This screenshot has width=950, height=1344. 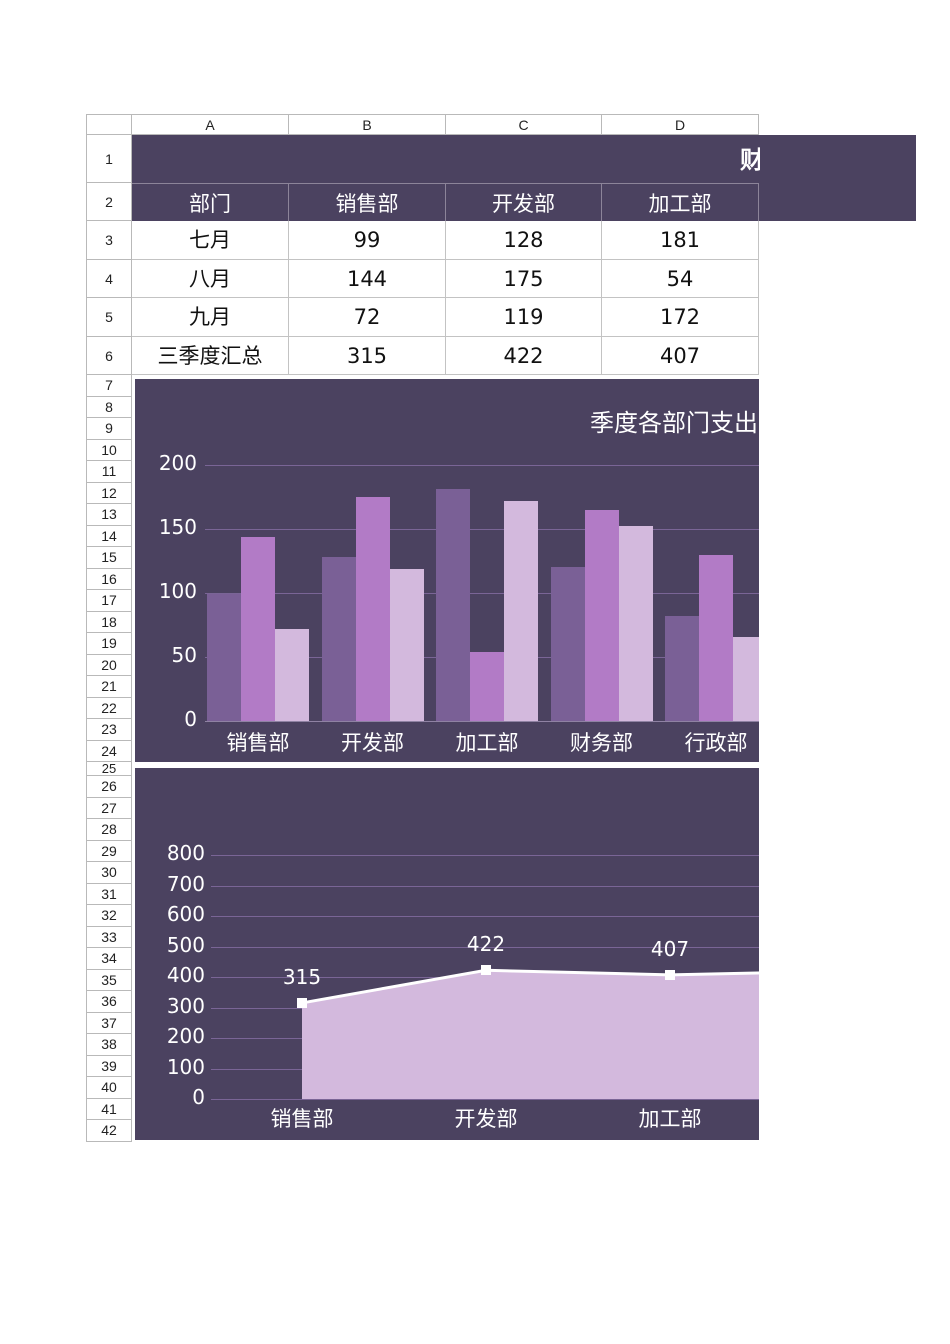 I want to click on dev-cell: 128, so click(x=524, y=240).